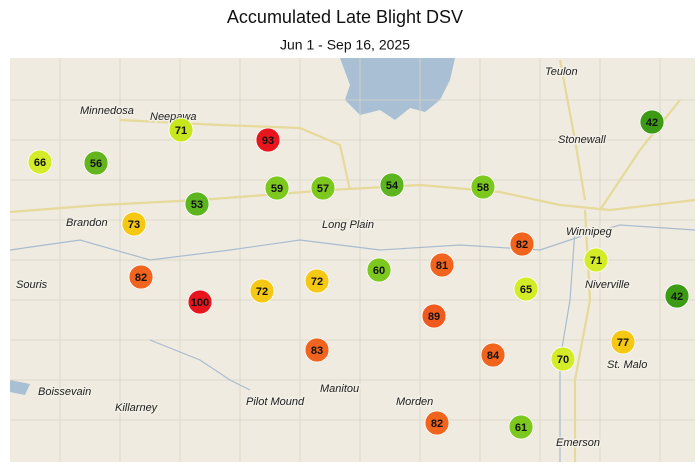 The height and width of the screenshot is (467, 700). I want to click on place-label: Manitou, so click(339, 389).